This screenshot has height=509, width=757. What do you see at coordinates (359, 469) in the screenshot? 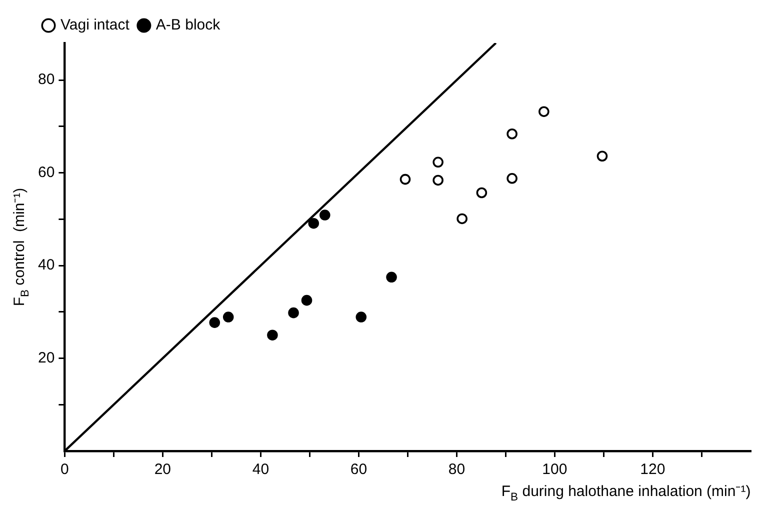
I see `x-tick-label: 60` at bounding box center [359, 469].